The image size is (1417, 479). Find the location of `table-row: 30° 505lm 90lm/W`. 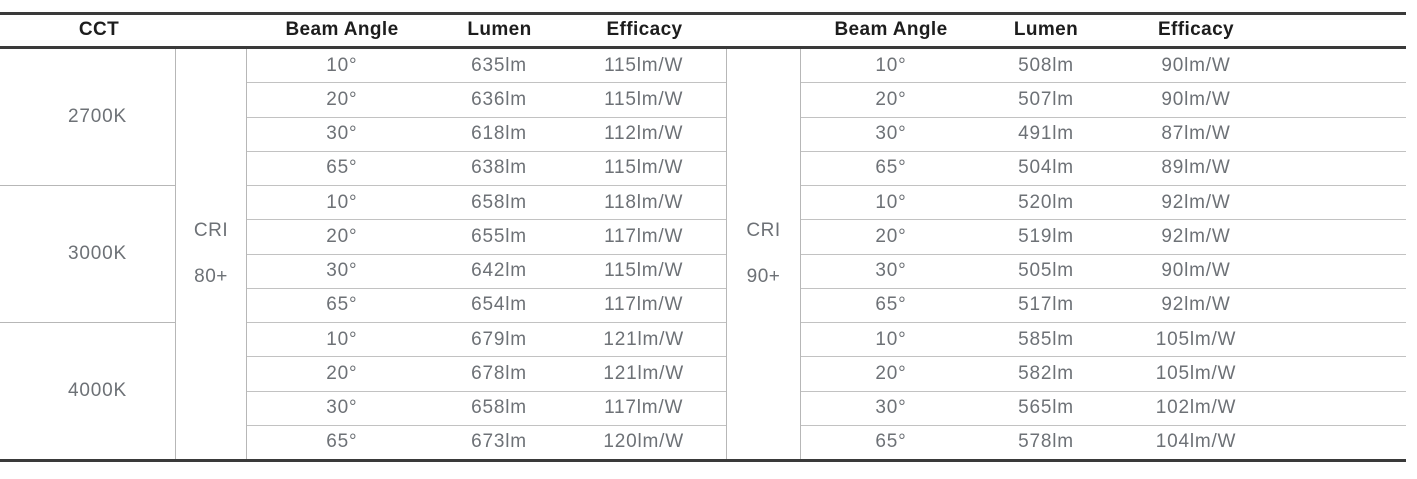

table-row: 30° 505lm 90lm/W is located at coordinates (1103, 272).